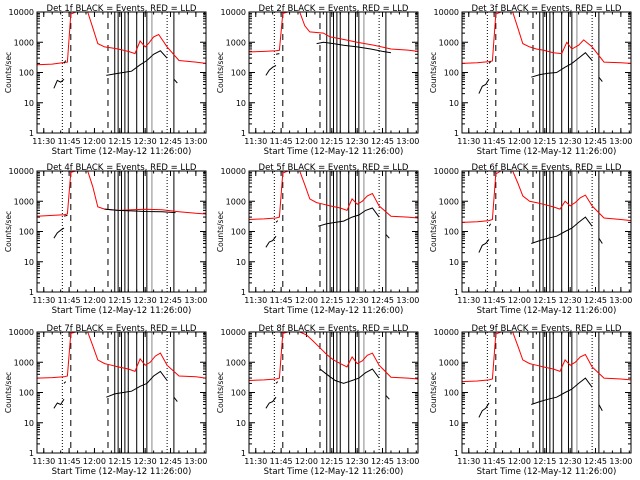 The width and height of the screenshot is (640, 480). I want to click on chart-title: Det 4f BLACK = Events, RED = LLD, so click(122, 168).